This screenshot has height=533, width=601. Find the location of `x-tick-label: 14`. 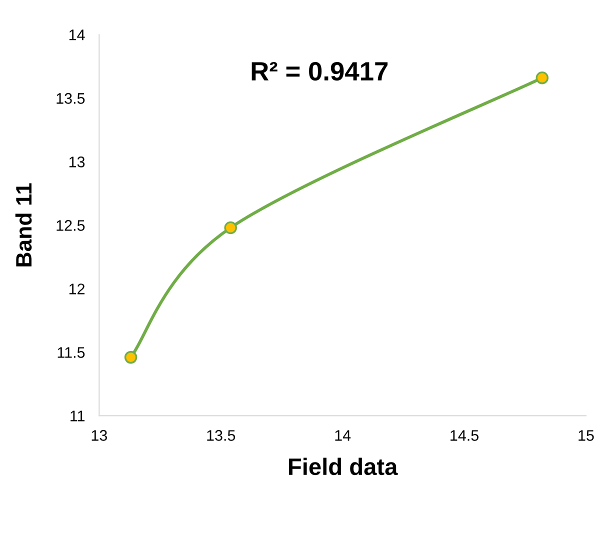

x-tick-label: 14 is located at coordinates (343, 435).